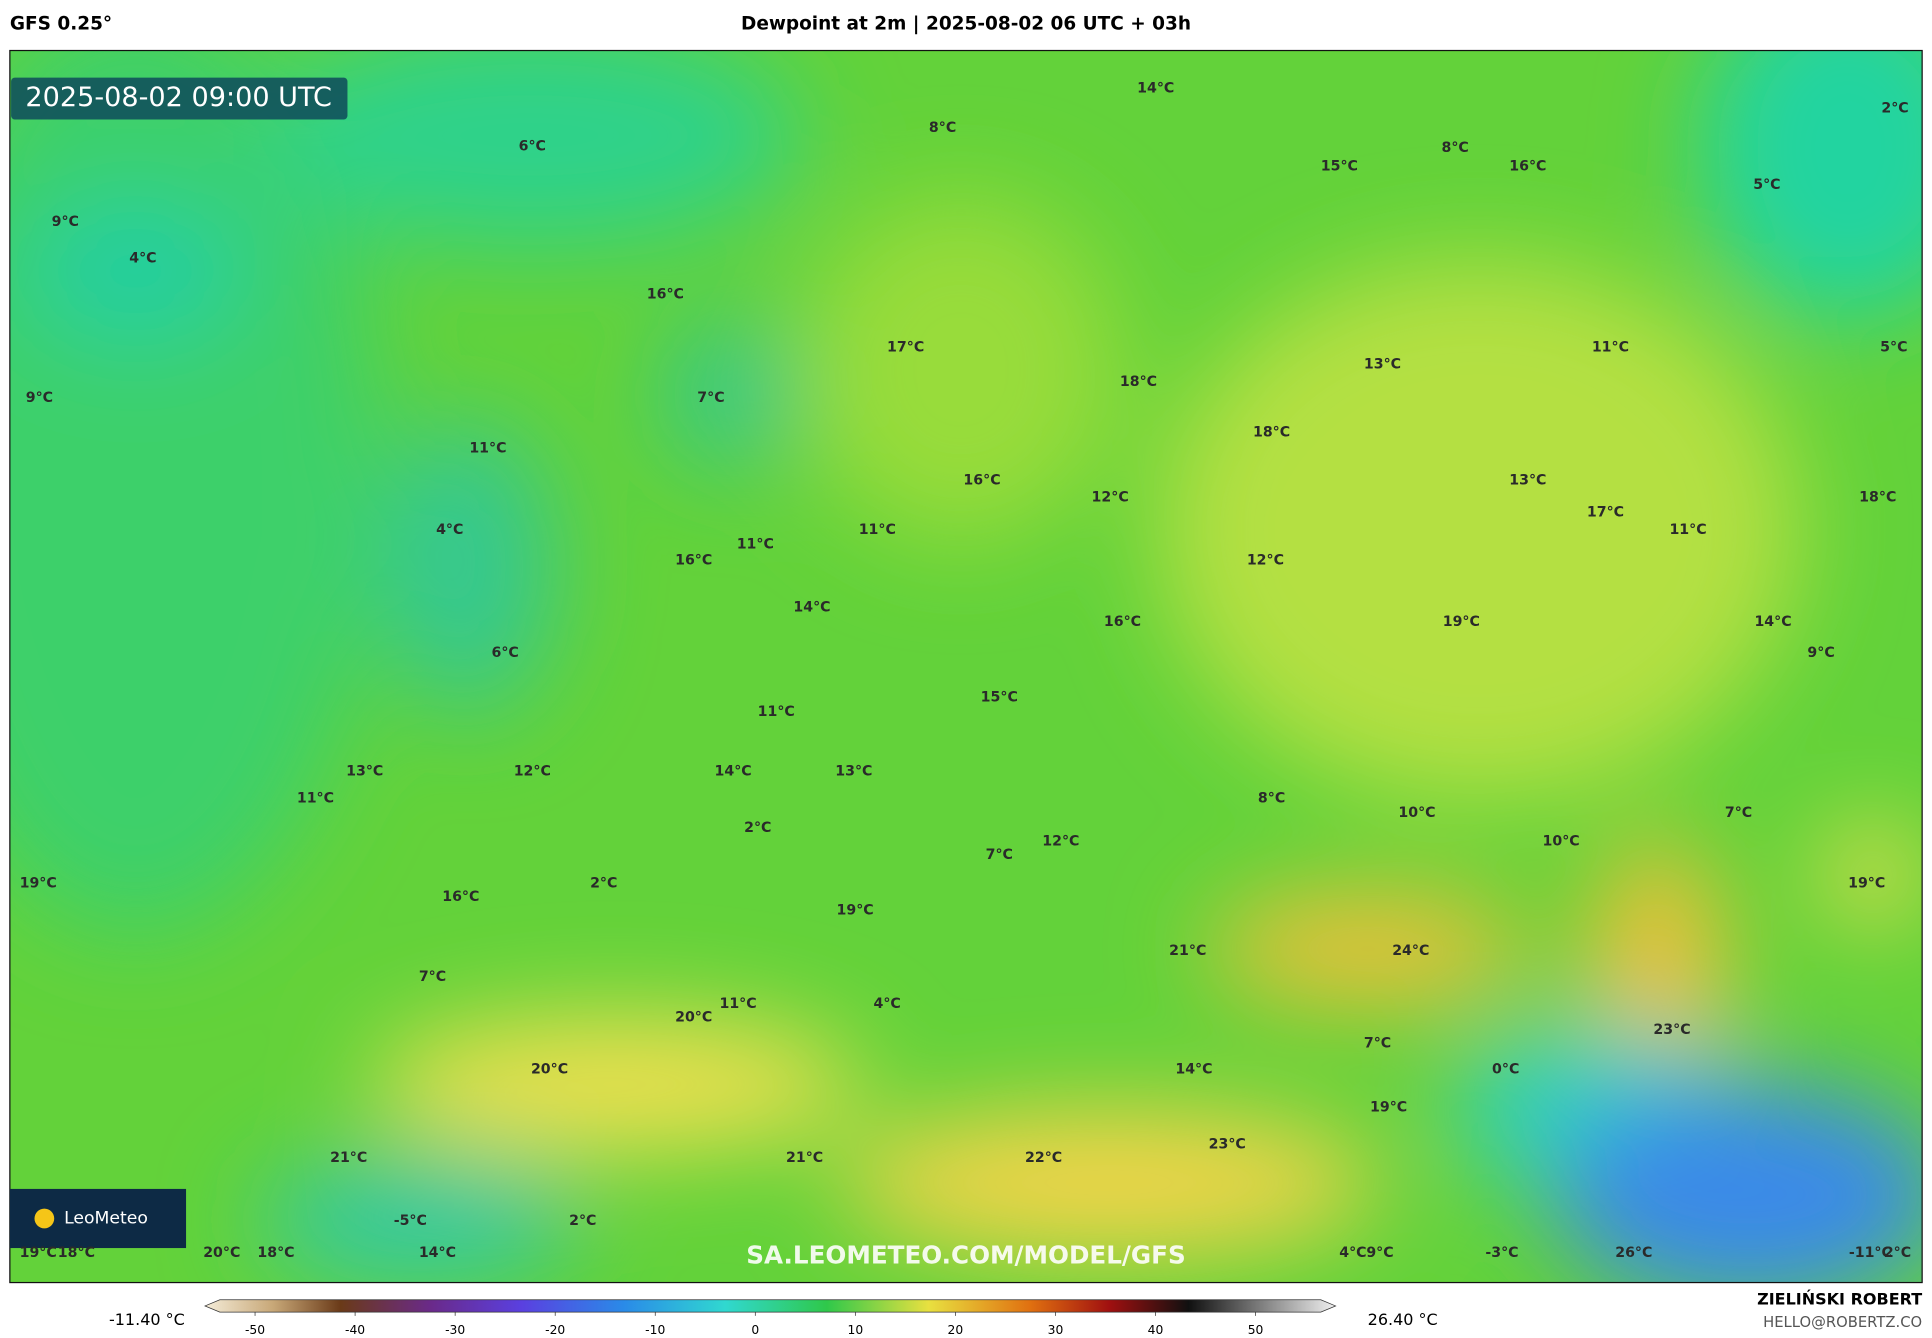  I want to click on logo-sun, so click(44, 1218).